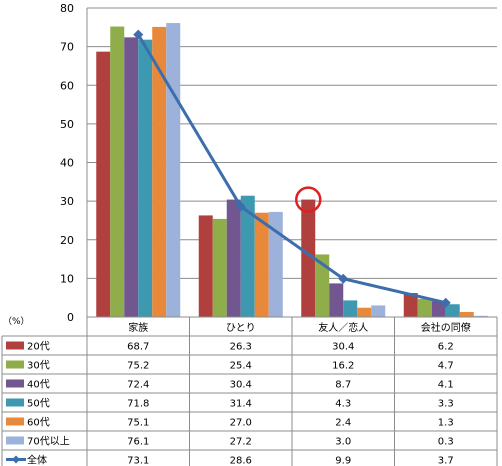  I want to click on y-axis: 0 10 20 30 40 50 60 70 80, so click(67, 163).